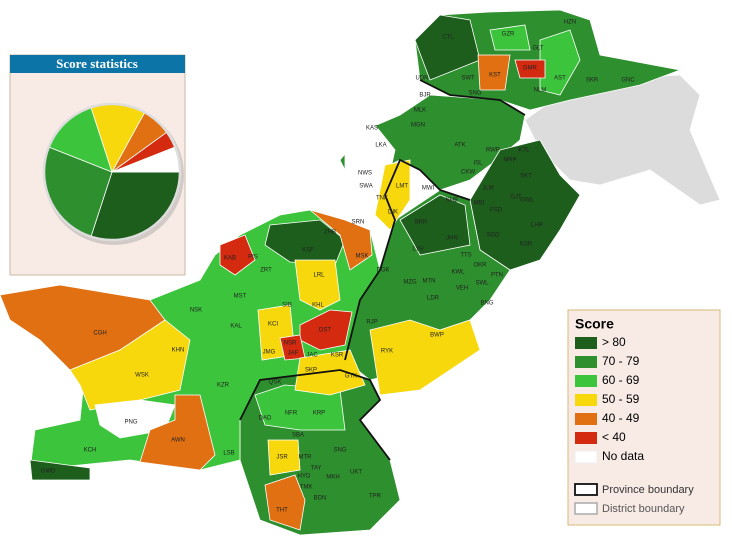 This screenshot has width=732, height=541. What do you see at coordinates (538, 49) in the screenshot?
I see `district-label: GLT` at bounding box center [538, 49].